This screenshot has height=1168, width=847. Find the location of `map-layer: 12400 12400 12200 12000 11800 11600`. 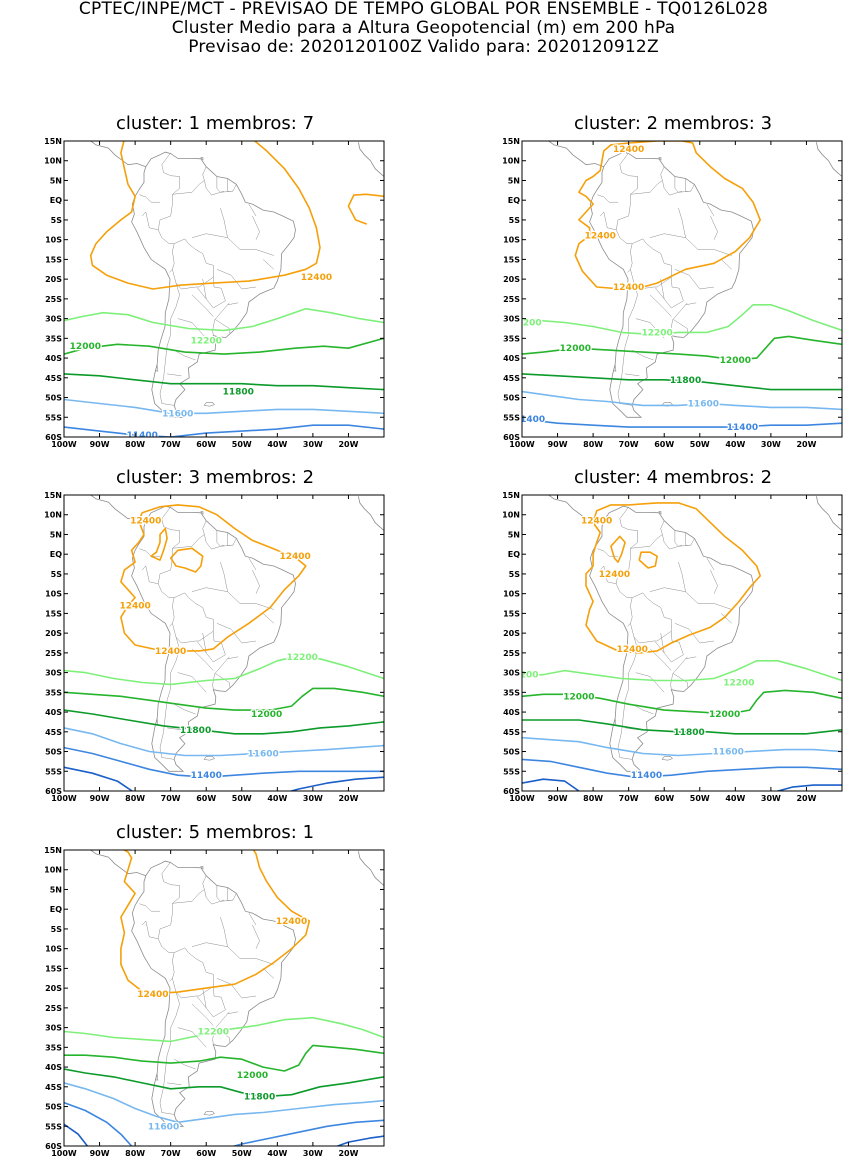

map-layer: 12400 12400 12200 12000 11800 11600 is located at coordinates (224, 998).